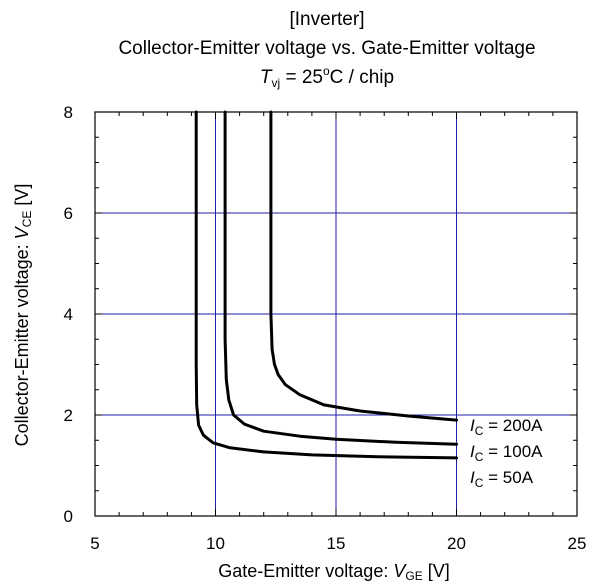 The height and width of the screenshot is (584, 603). I want to click on series-label-1: IC = 200A, so click(506, 427).